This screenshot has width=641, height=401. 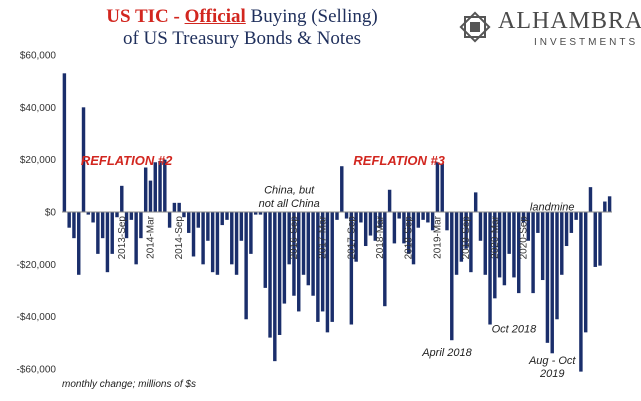 What do you see at coordinates (551, 374) in the screenshot?
I see `chart-annotation: 2019` at bounding box center [551, 374].